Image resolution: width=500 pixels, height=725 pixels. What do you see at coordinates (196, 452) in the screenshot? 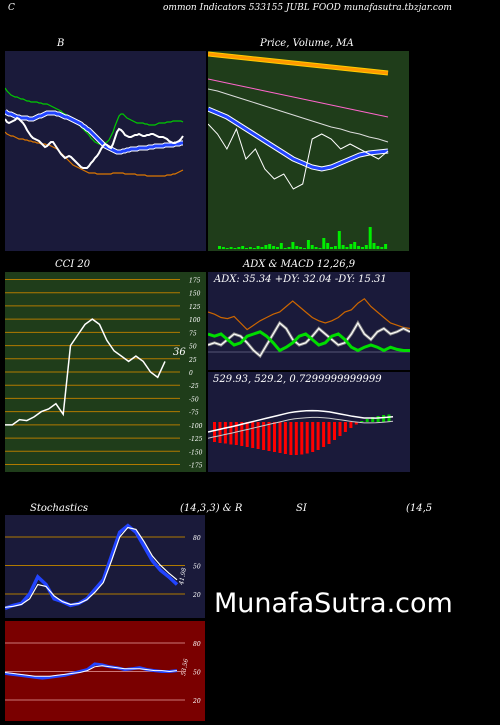
I see `cci-tick-label: -150` at bounding box center [196, 452].